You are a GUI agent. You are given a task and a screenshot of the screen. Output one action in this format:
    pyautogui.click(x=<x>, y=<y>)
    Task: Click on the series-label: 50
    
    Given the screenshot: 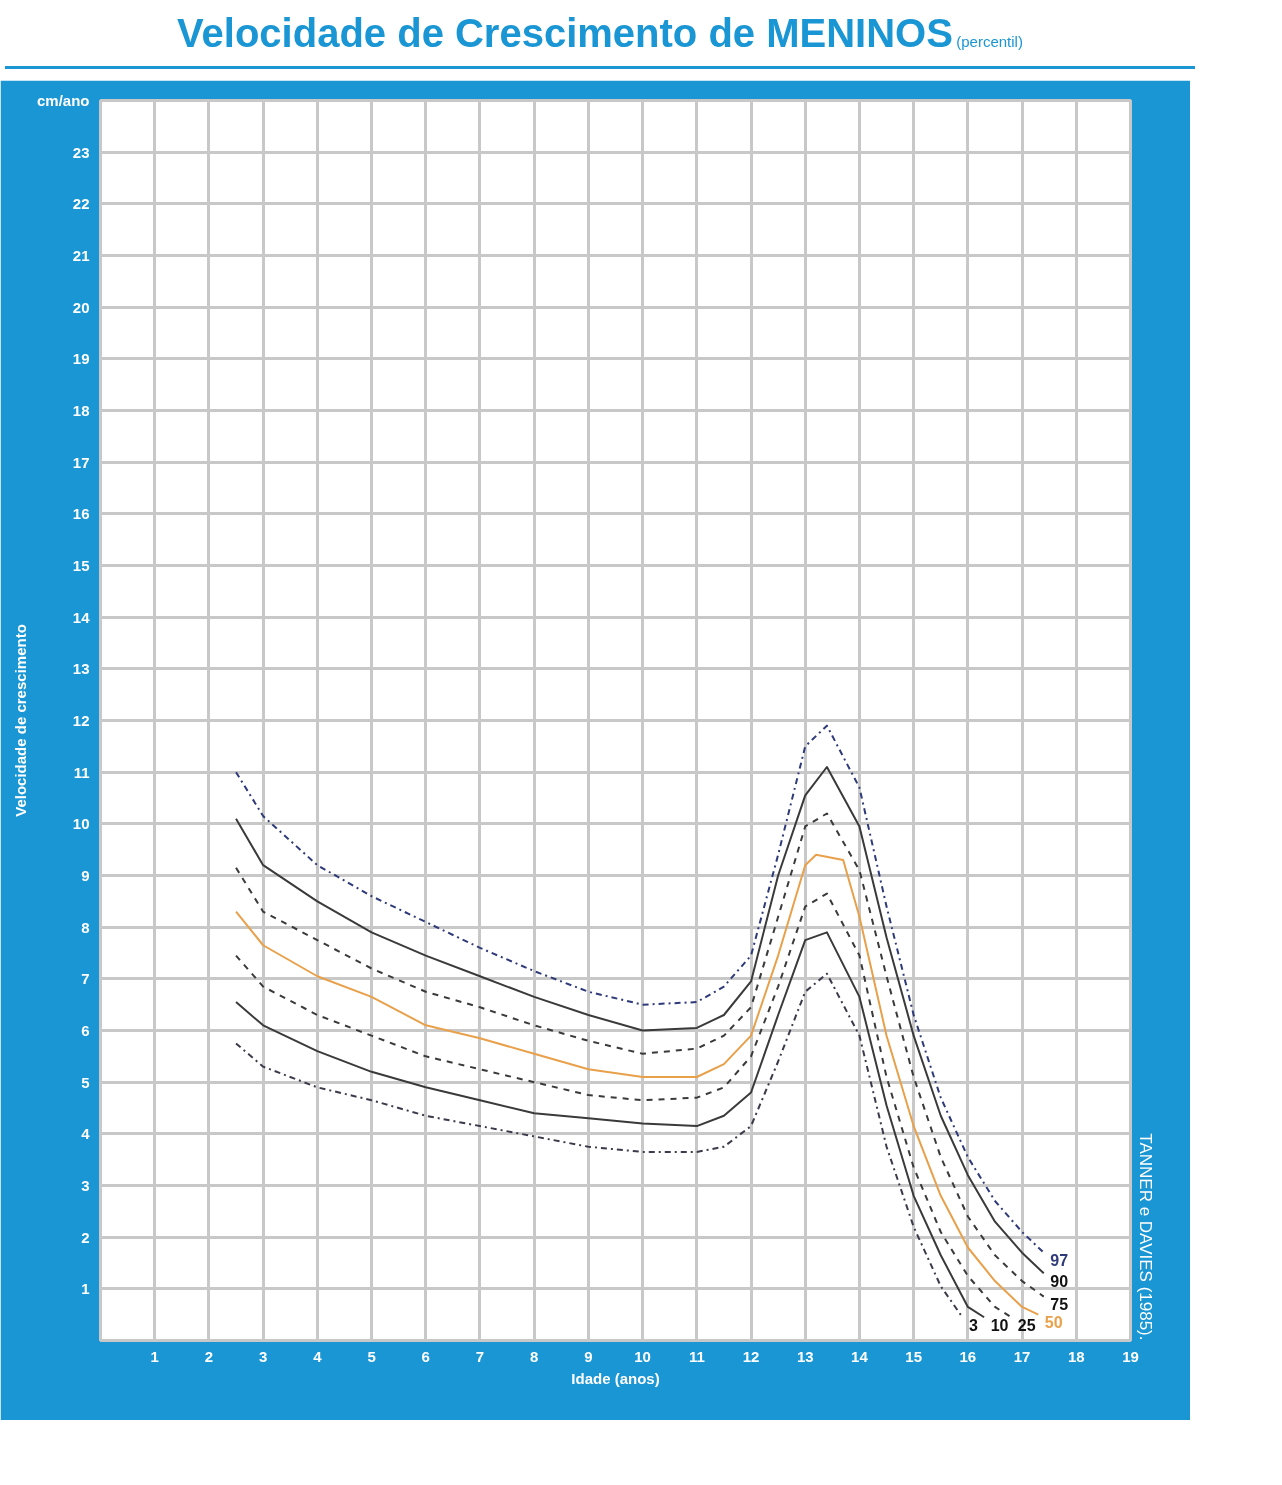 What is the action you would take?
    pyautogui.click(x=1053, y=1323)
    